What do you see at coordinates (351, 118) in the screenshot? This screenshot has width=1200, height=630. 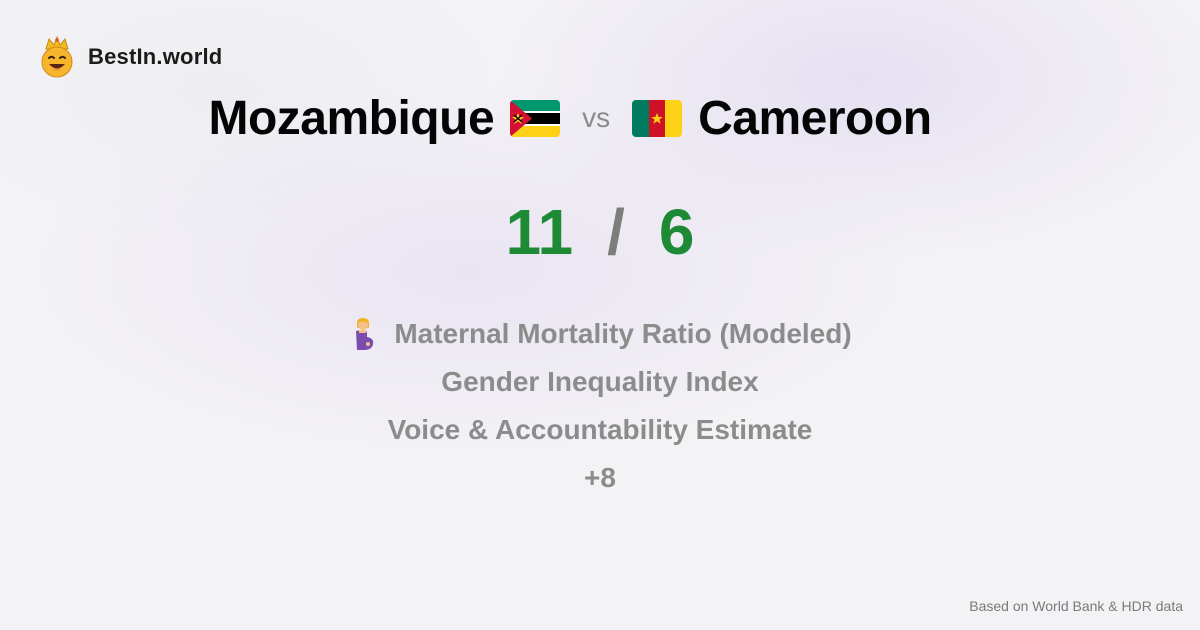 I see `left-country-name: Mozambique` at bounding box center [351, 118].